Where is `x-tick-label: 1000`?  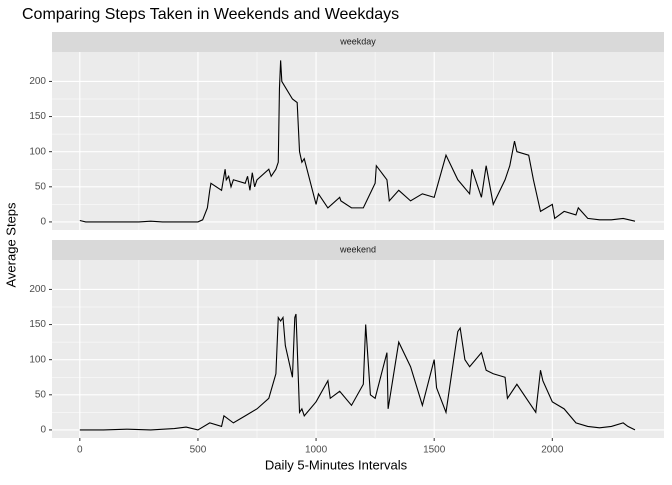 x-tick-label: 1000 is located at coordinates (316, 450).